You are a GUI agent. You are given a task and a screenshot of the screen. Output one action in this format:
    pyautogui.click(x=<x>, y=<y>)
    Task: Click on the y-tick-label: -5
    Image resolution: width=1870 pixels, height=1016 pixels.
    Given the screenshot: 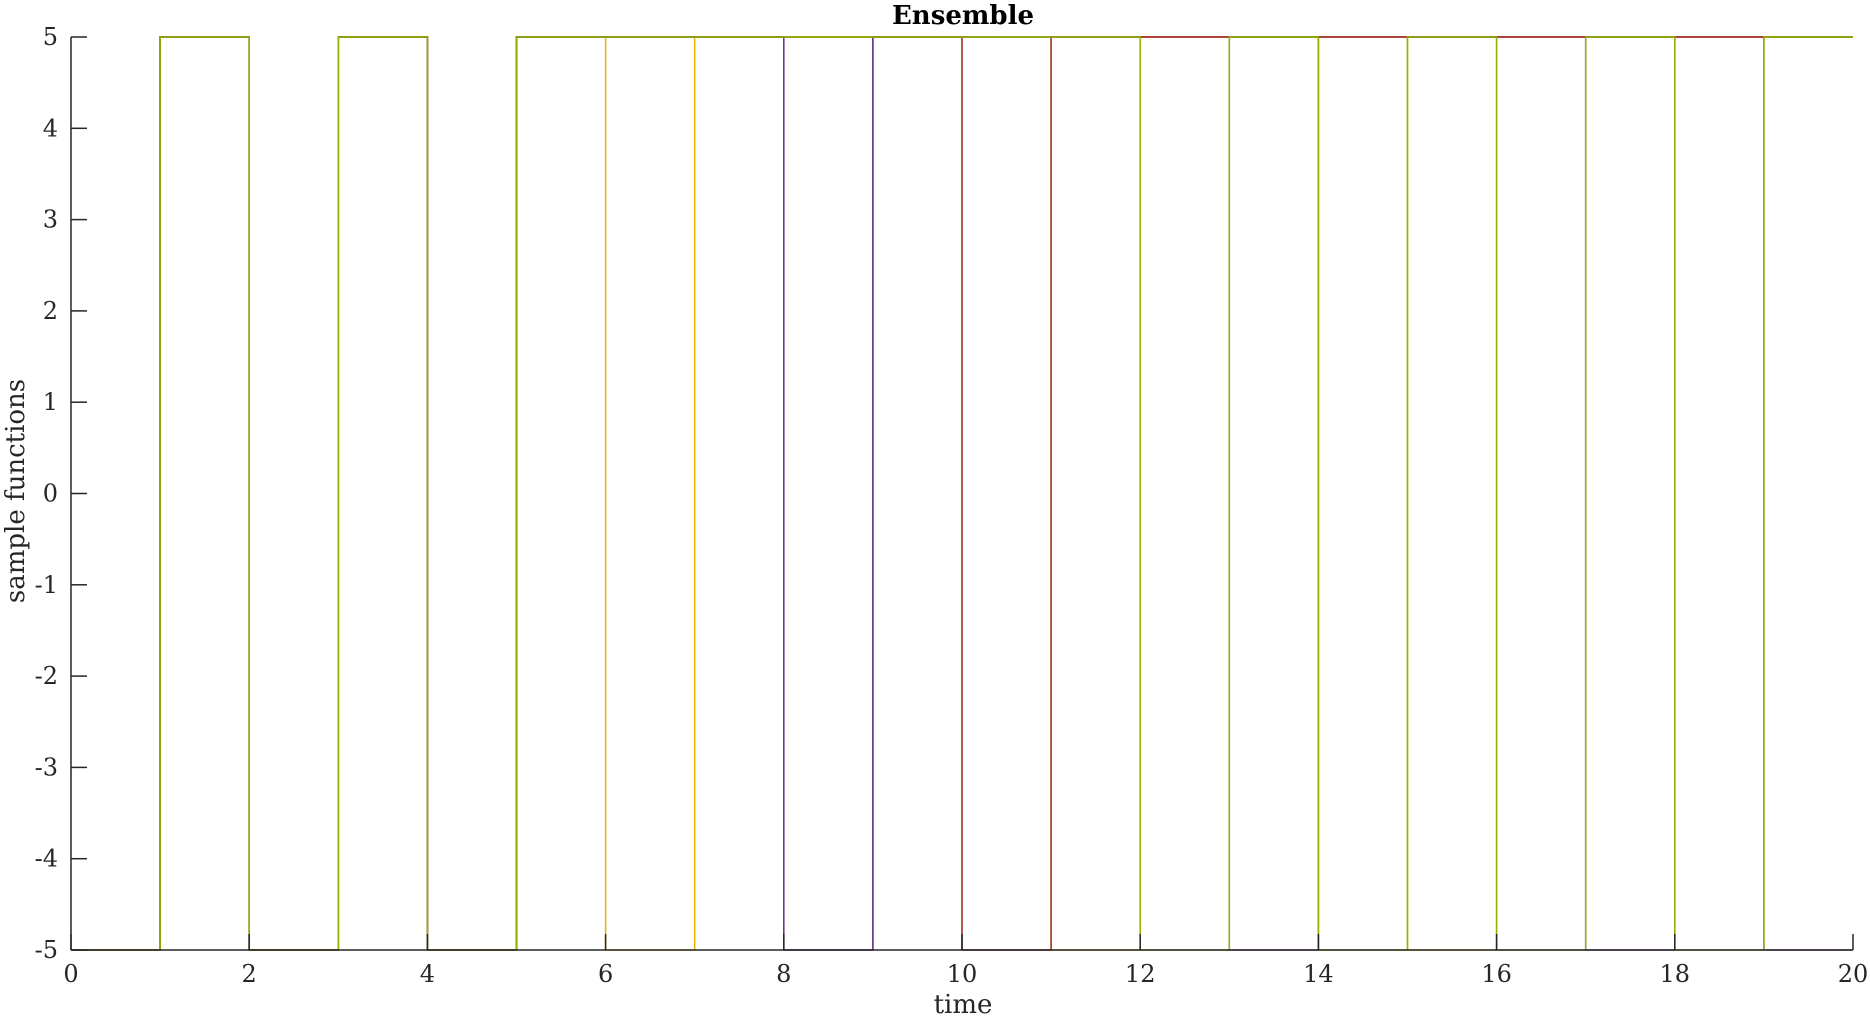 What is the action you would take?
    pyautogui.click(x=46, y=950)
    